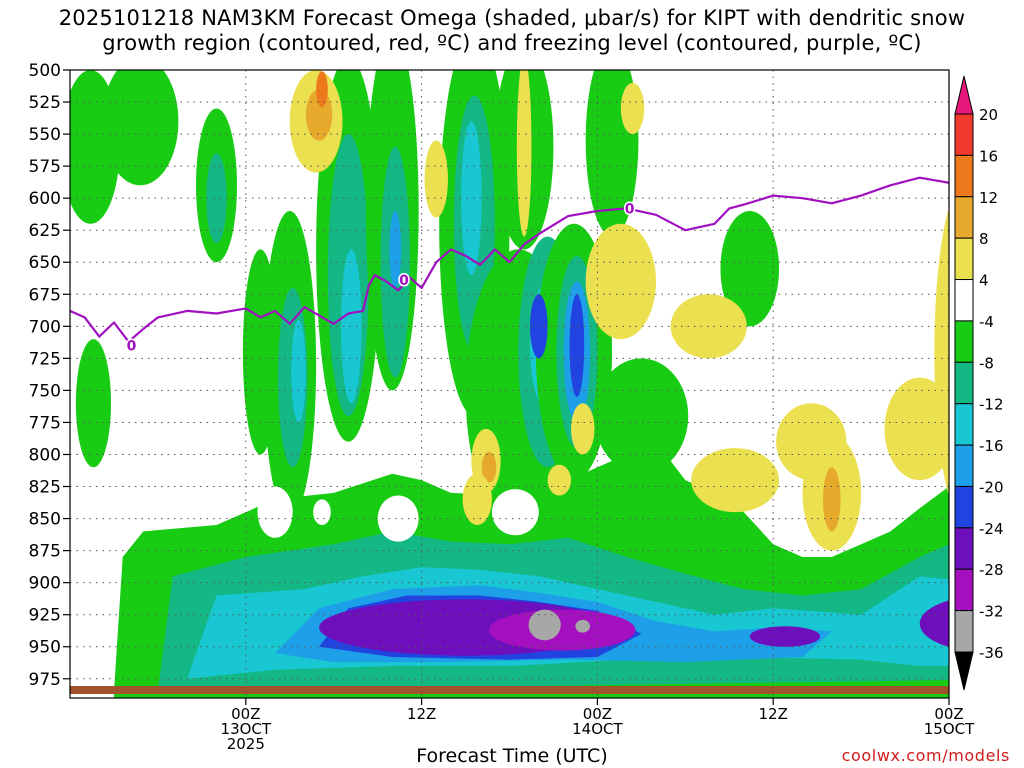 Image resolution: width=1024 pixels, height=768 pixels. I want to click on x-tick-label-15-0: 00Z, so click(597, 714).